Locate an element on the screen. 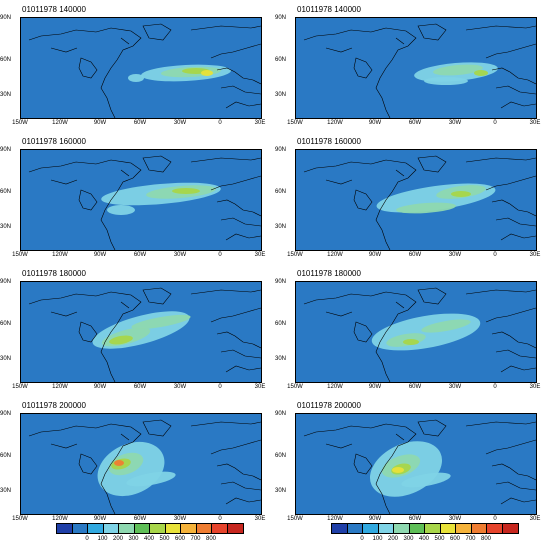  colorbar-label: 200 is located at coordinates (392, 539).